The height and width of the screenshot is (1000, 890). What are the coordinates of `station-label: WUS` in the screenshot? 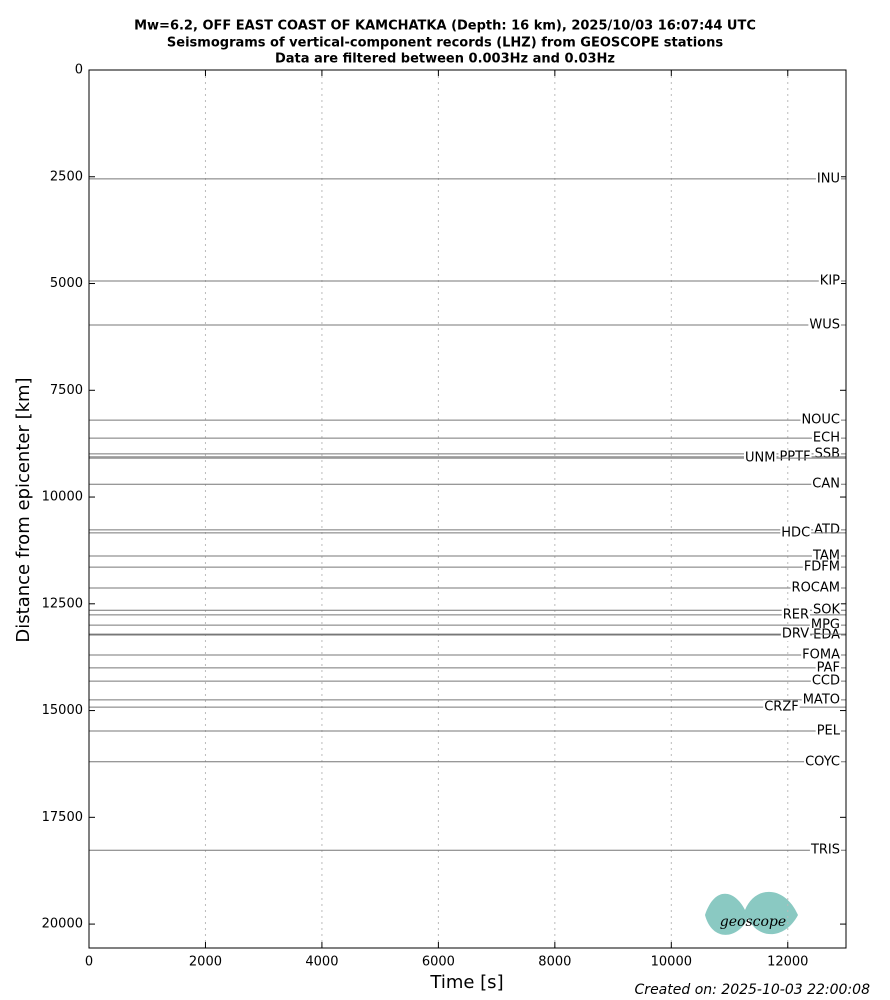 It's located at (824, 324).